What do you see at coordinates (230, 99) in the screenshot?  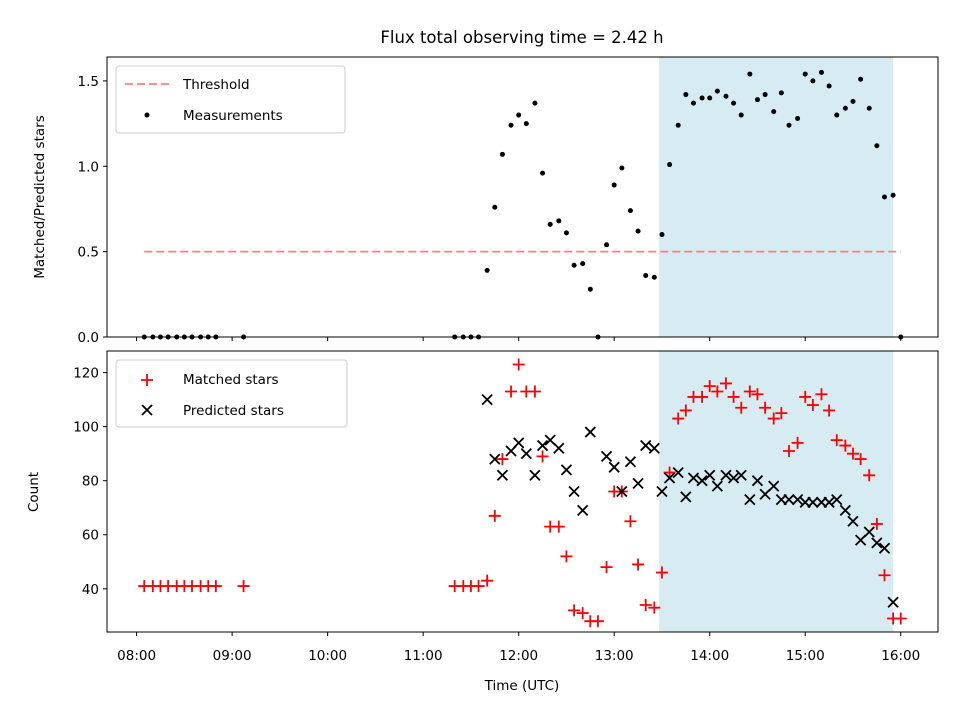 I see `legend-top: Threshold Measurements` at bounding box center [230, 99].